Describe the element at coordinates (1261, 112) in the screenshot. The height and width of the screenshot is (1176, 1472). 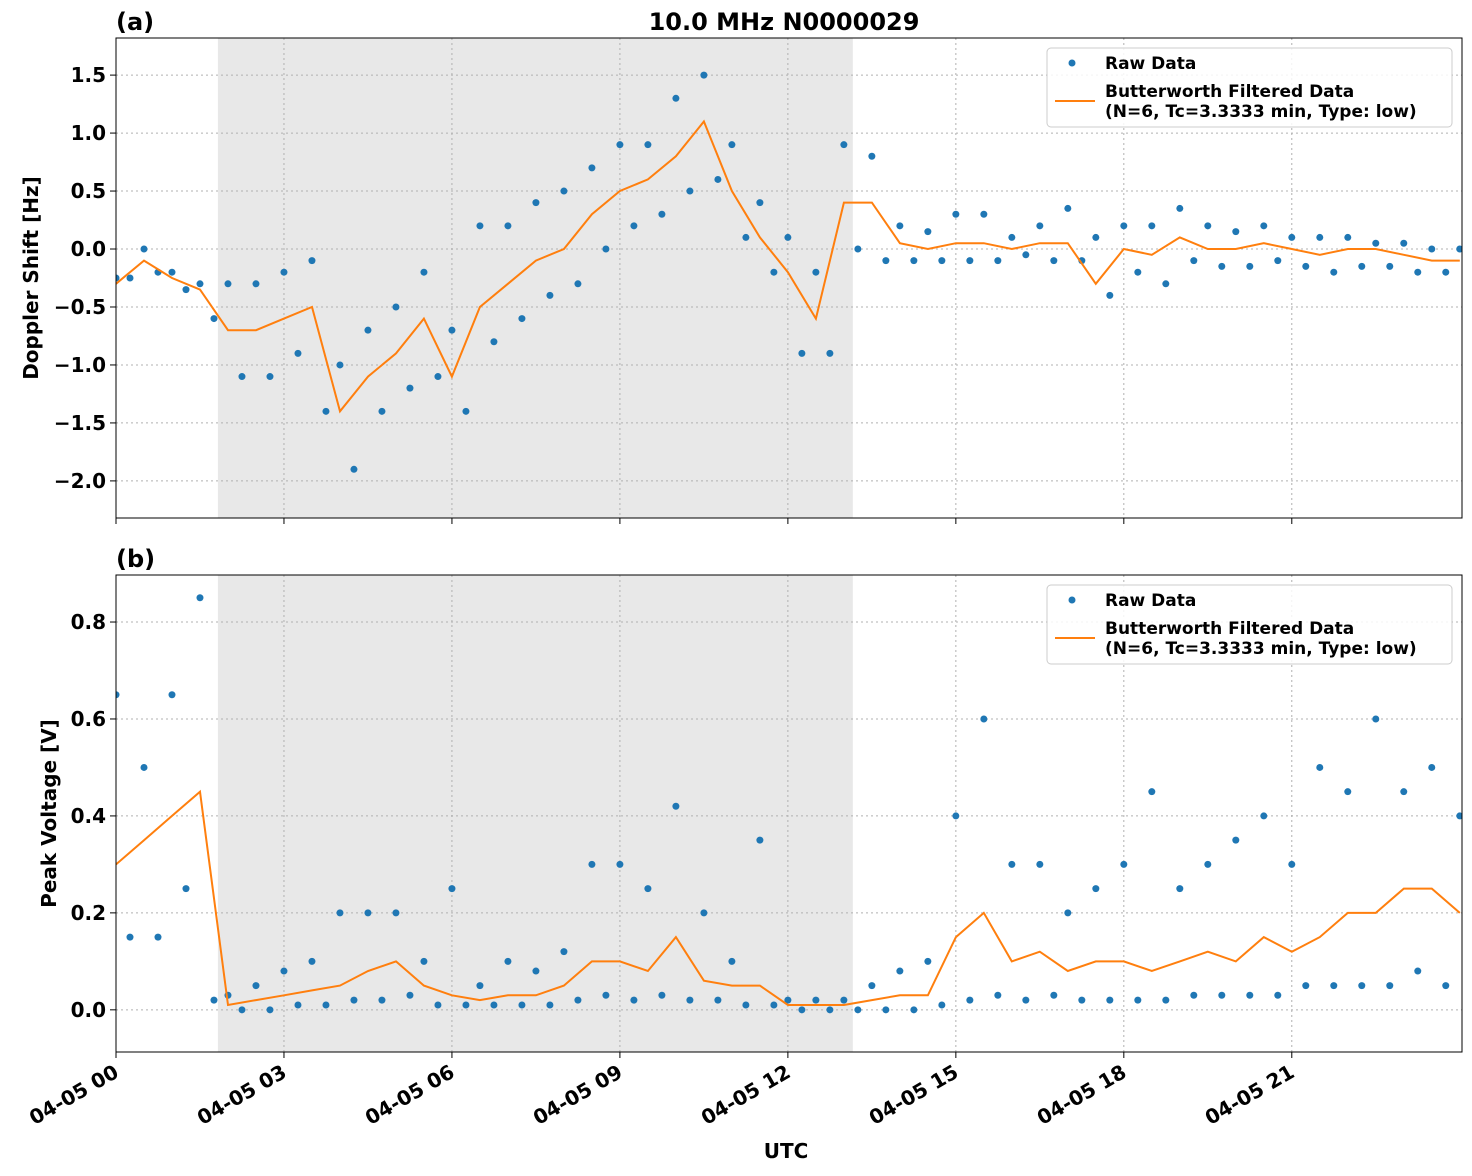
I see `legend-label-line: (N=6, Tc=3.3333 min, Type: low)` at that location.